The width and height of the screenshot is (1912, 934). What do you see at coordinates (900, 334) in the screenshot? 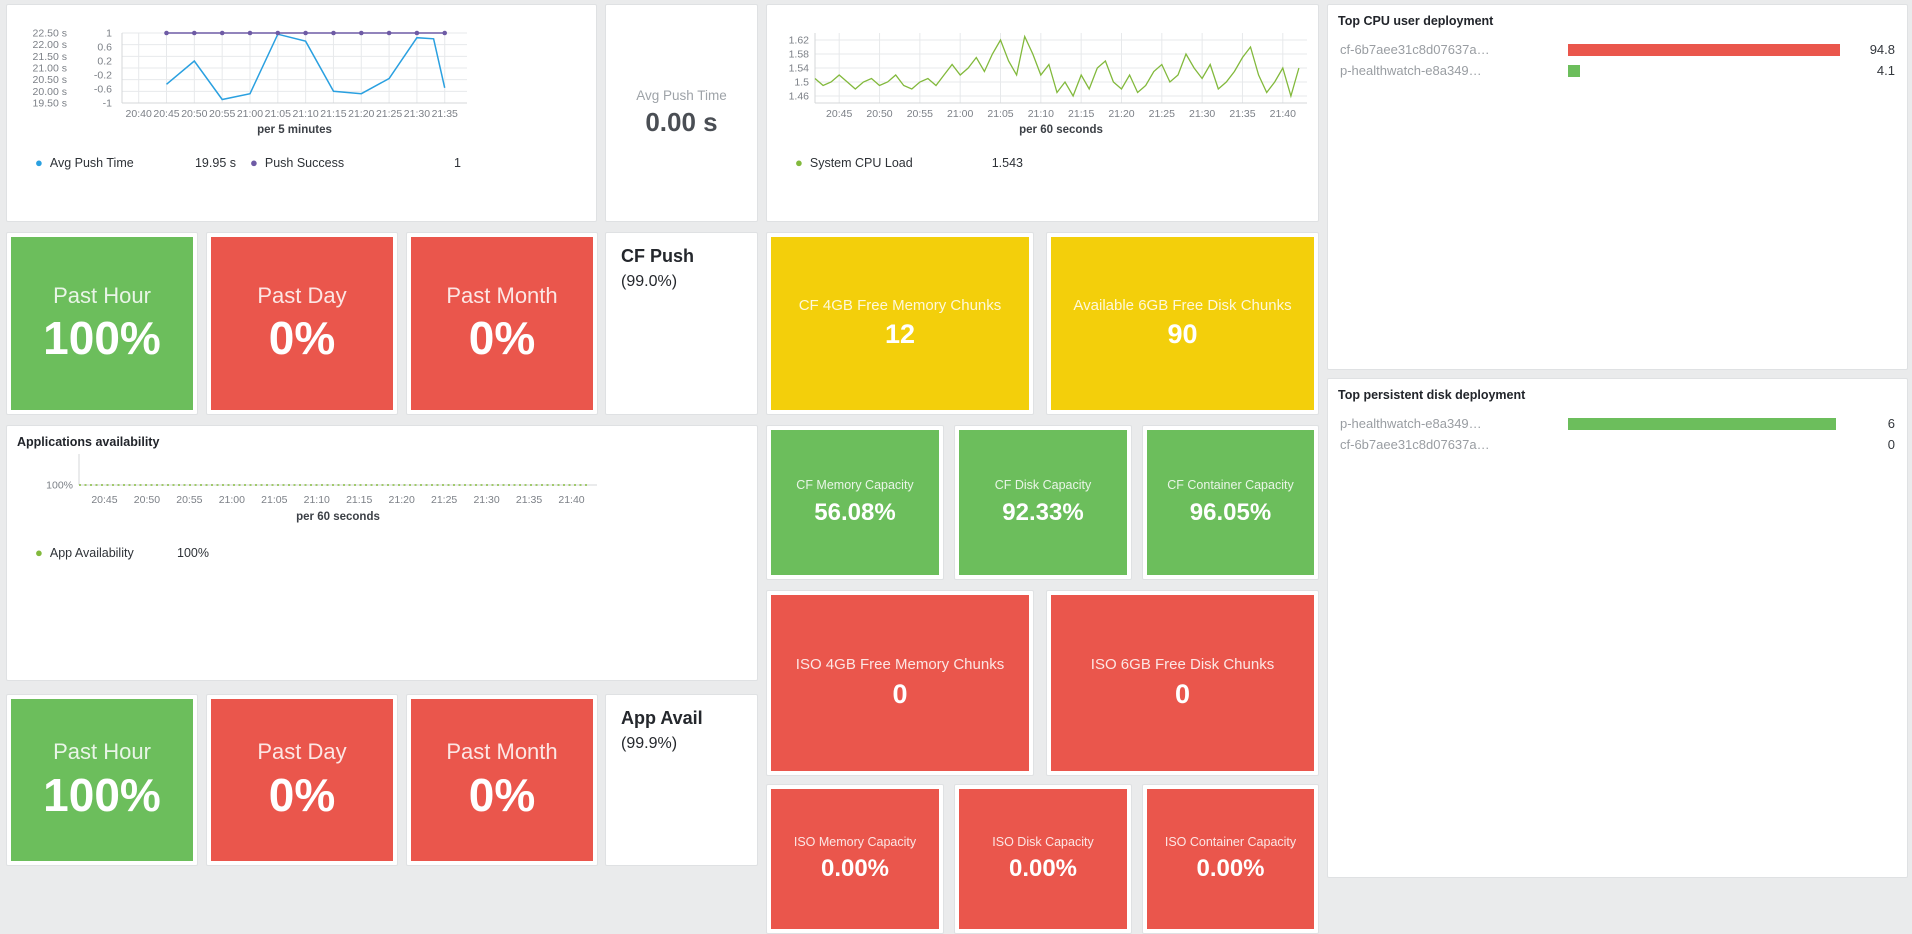
I see `tile-value: 12` at bounding box center [900, 334].